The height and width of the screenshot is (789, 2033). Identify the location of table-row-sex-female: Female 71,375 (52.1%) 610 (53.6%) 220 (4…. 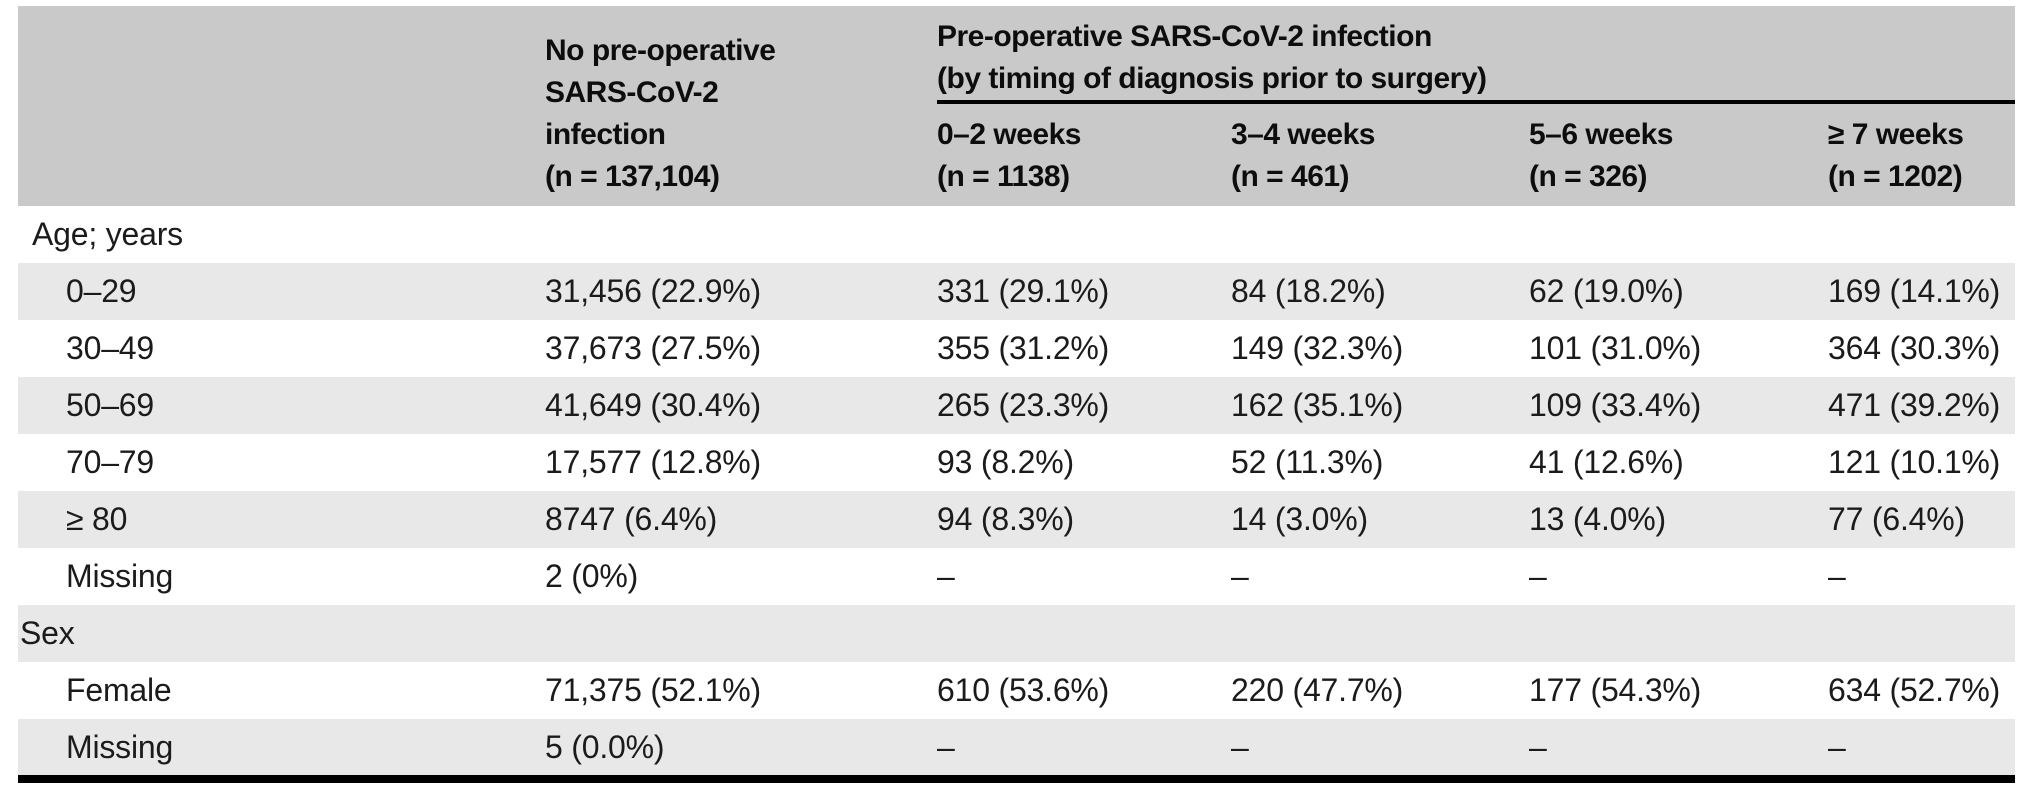
(1016, 690).